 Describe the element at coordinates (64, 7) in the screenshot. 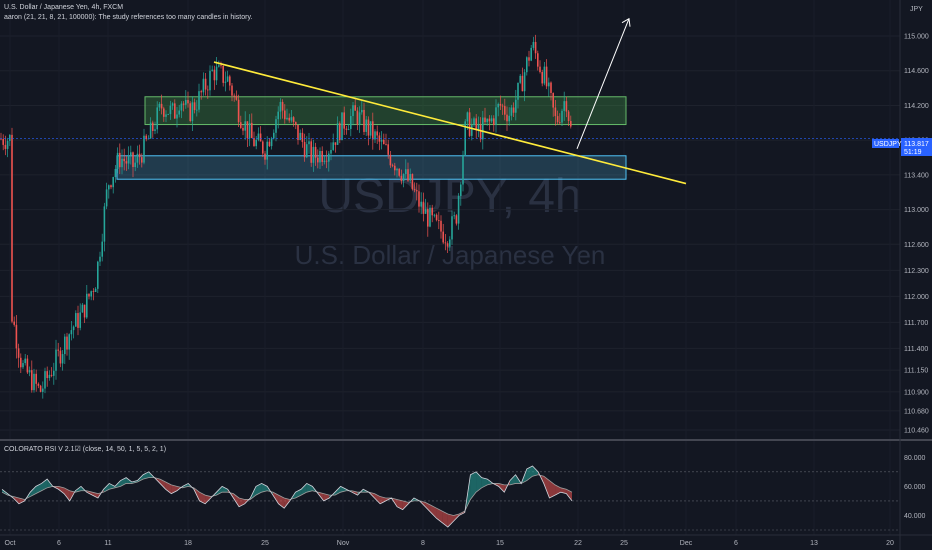

I see `chart-title: U.S. Dollar / Japanese Yen, 4h, FXCM` at that location.